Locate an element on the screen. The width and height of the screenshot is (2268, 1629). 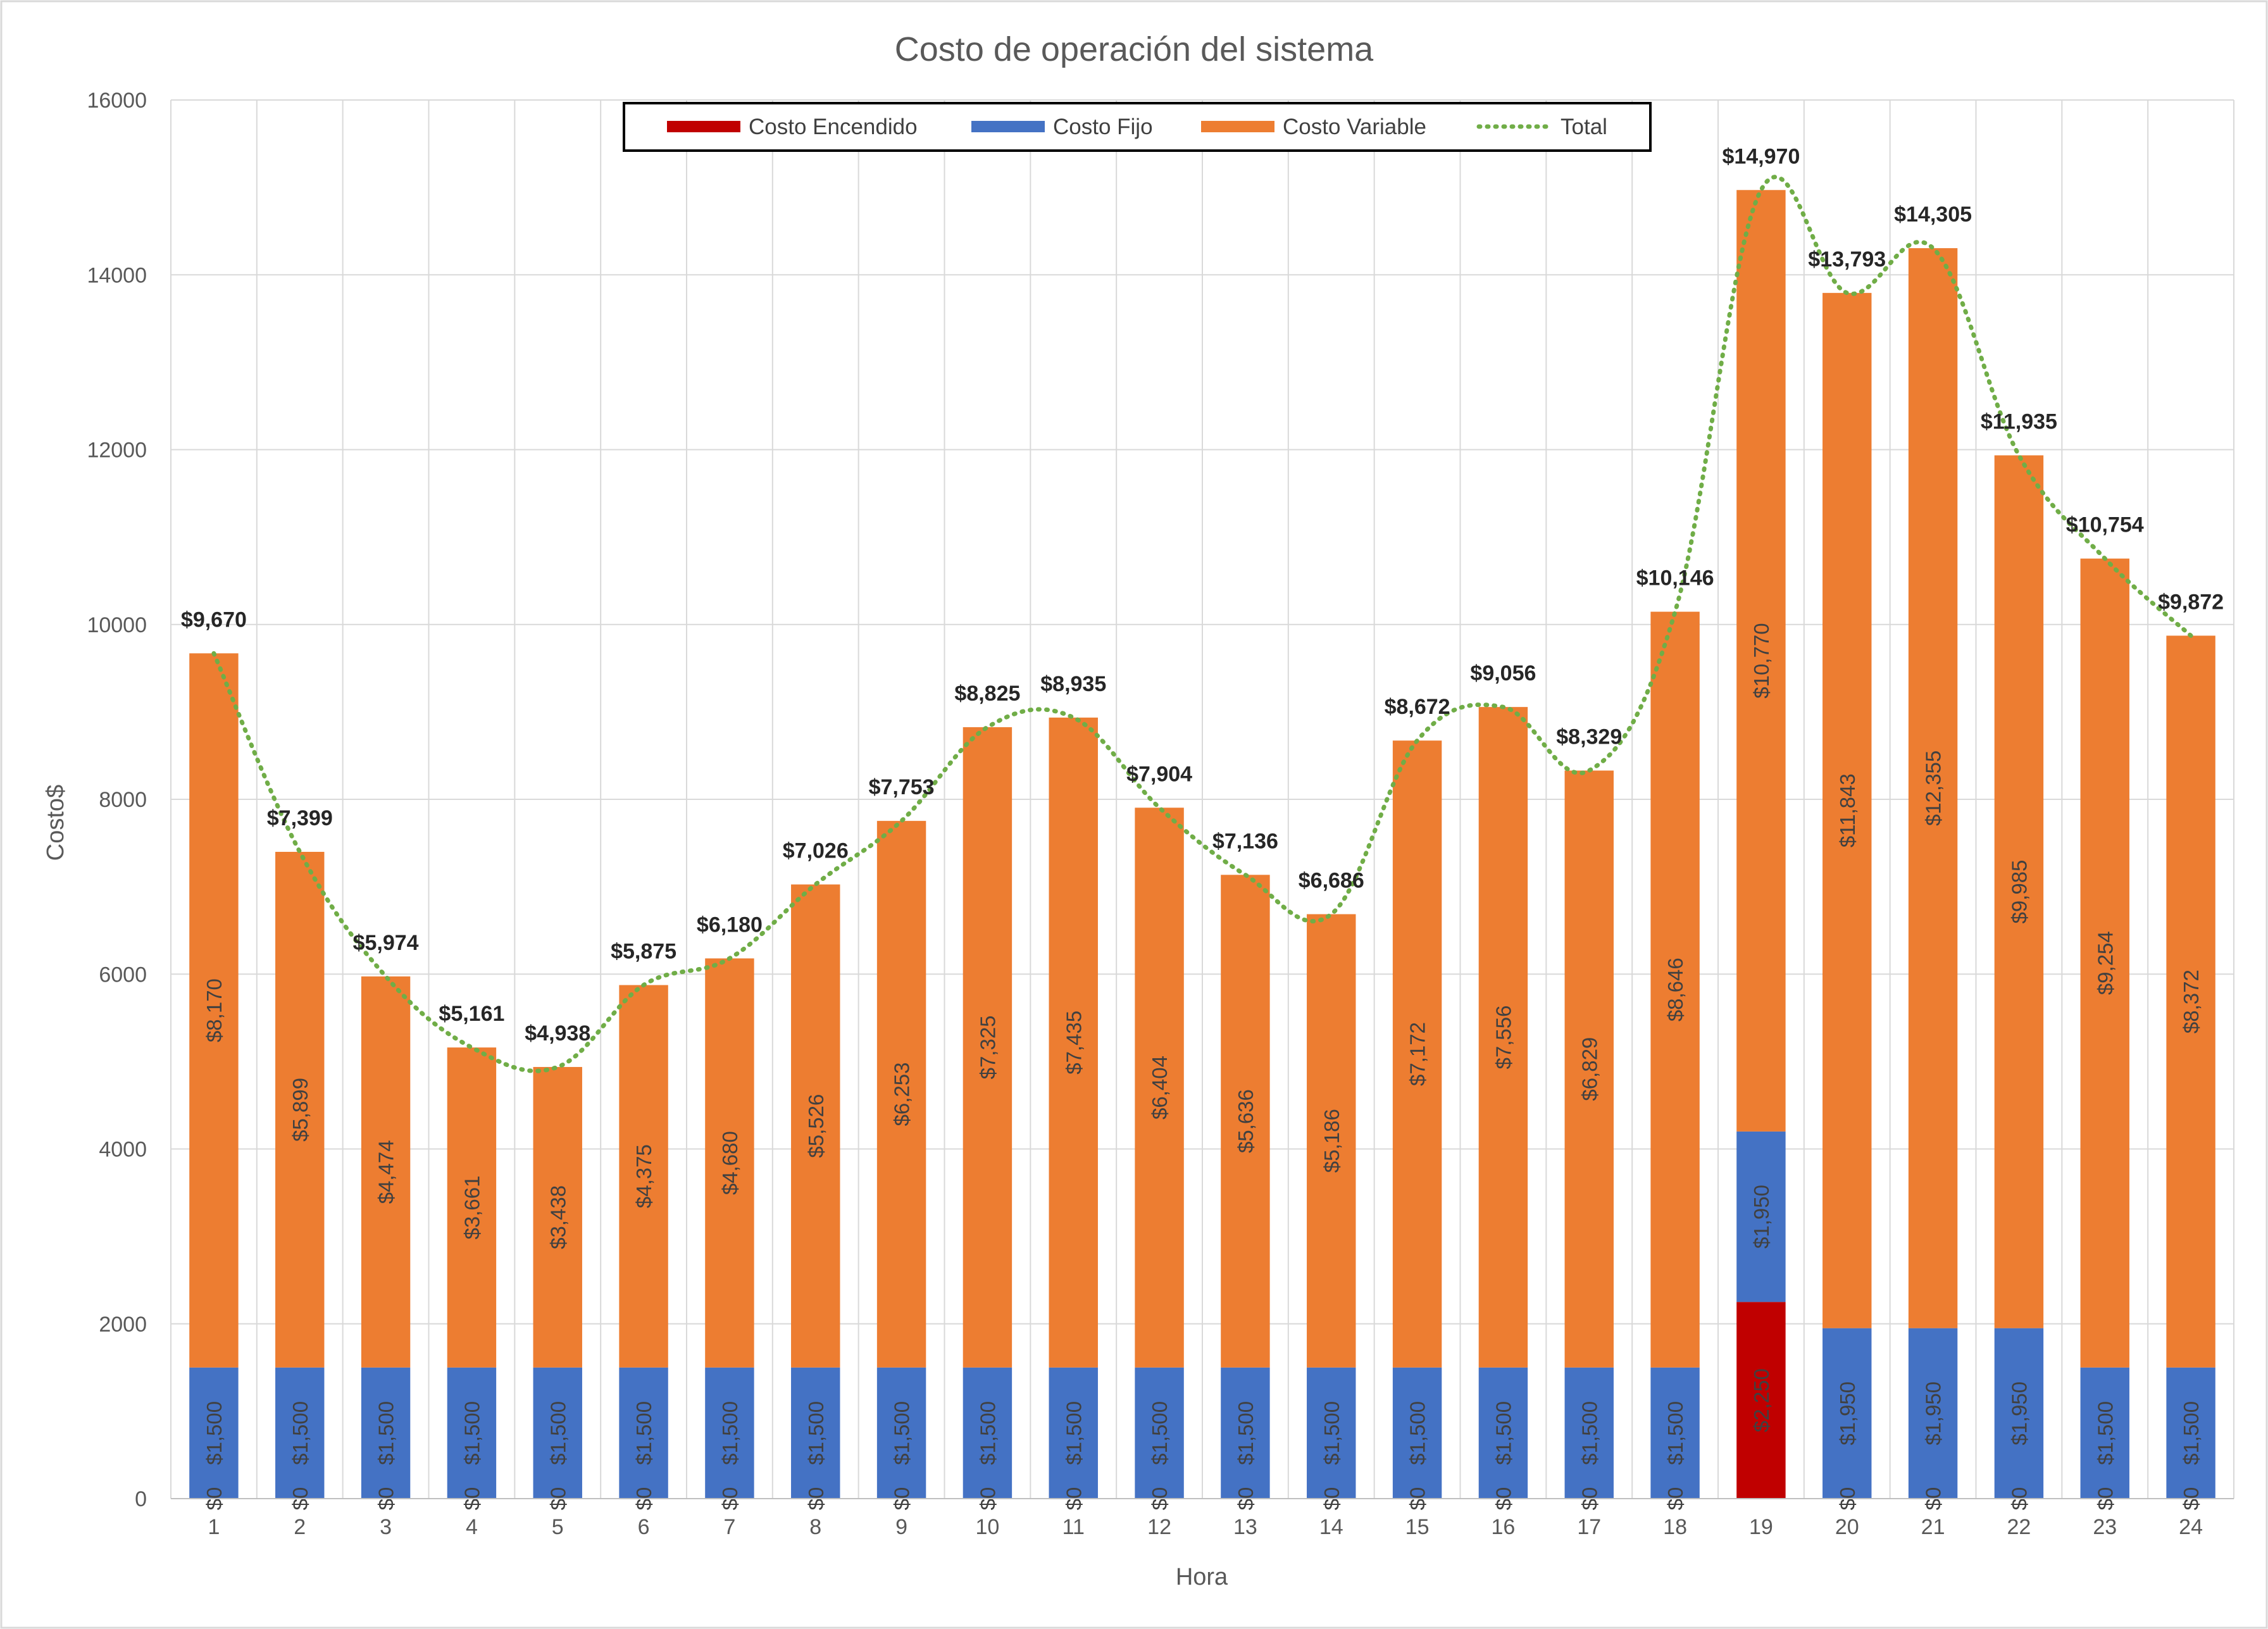
segment-value-label: $5,899 is located at coordinates (300, 1110).